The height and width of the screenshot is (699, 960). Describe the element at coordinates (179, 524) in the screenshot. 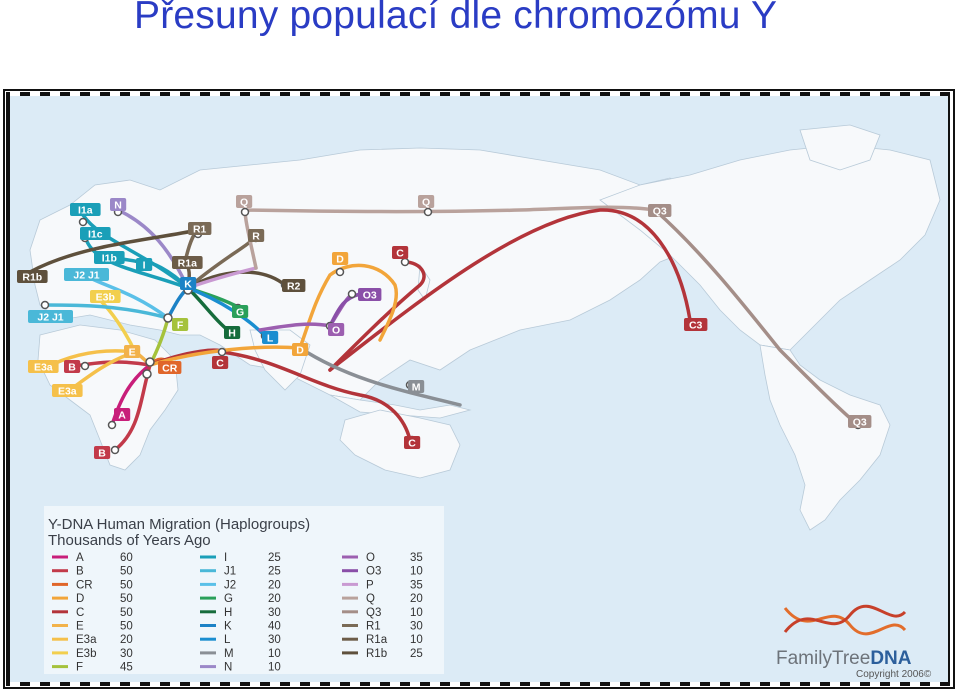

I see `legend-heading: Y-DNA Human Migration (Haplogroups)` at that location.